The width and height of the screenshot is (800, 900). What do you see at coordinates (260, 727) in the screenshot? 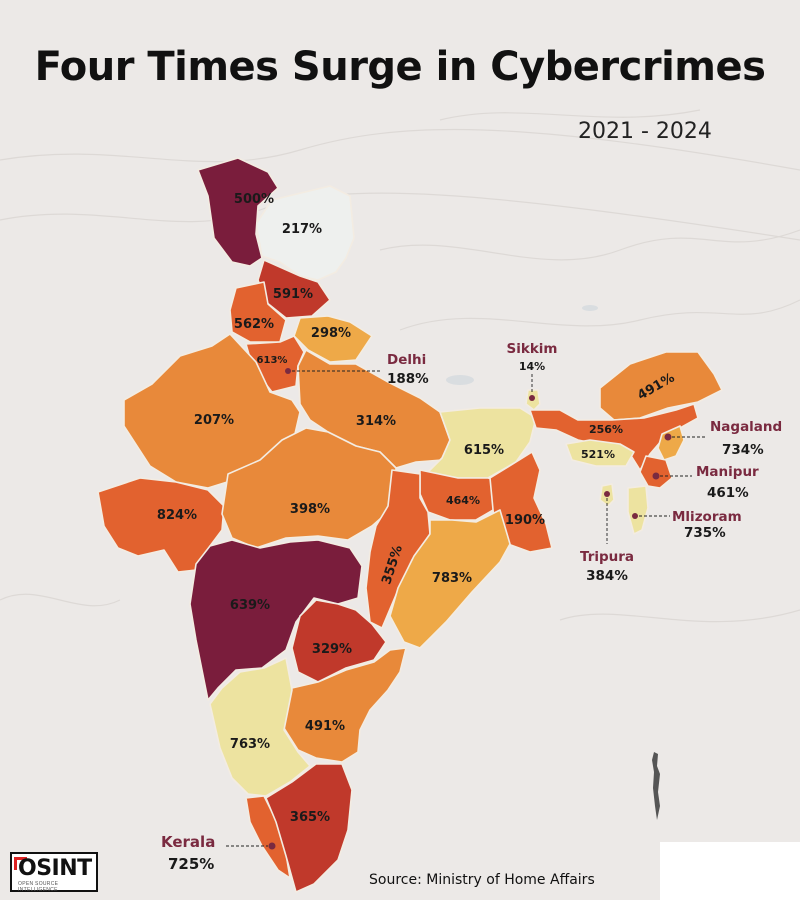
I see `region-karnataka` at bounding box center [260, 727].